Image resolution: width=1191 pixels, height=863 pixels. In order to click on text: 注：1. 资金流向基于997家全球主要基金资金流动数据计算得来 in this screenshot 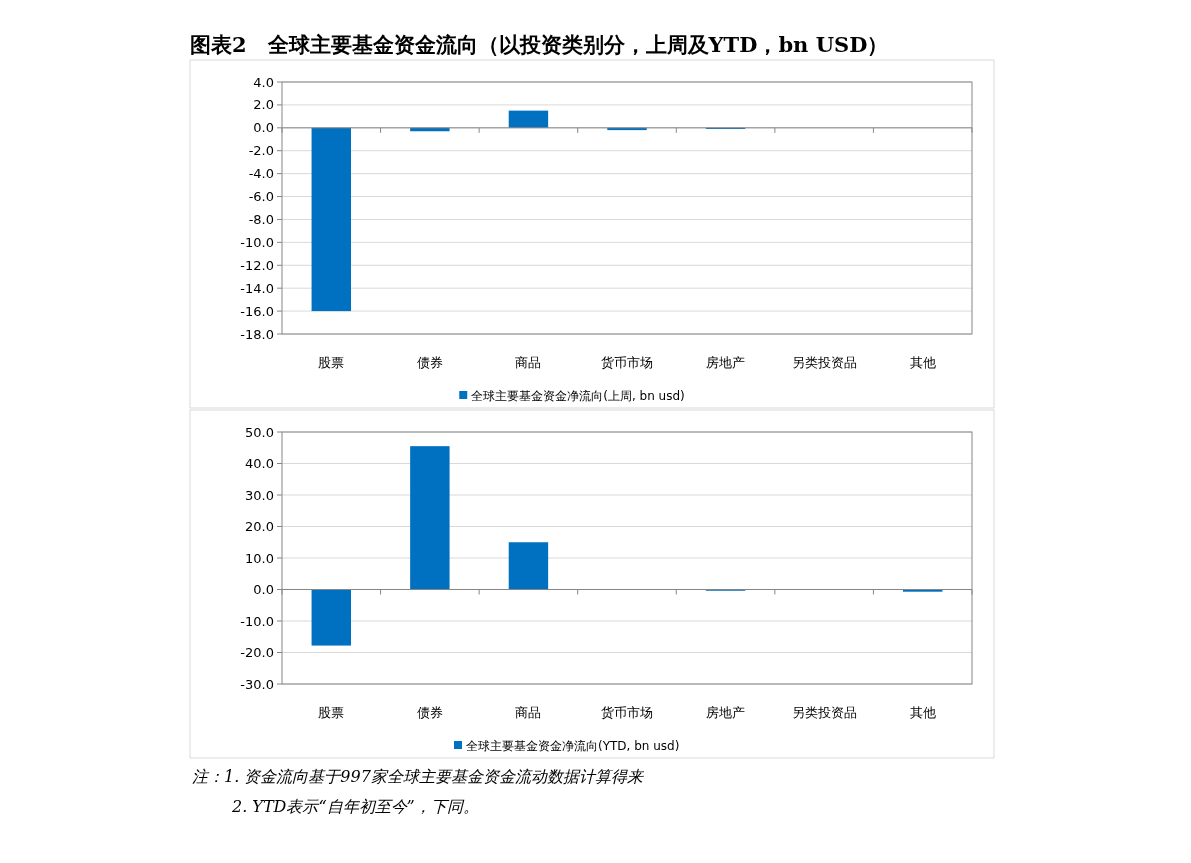, I will do `click(418, 776)`.